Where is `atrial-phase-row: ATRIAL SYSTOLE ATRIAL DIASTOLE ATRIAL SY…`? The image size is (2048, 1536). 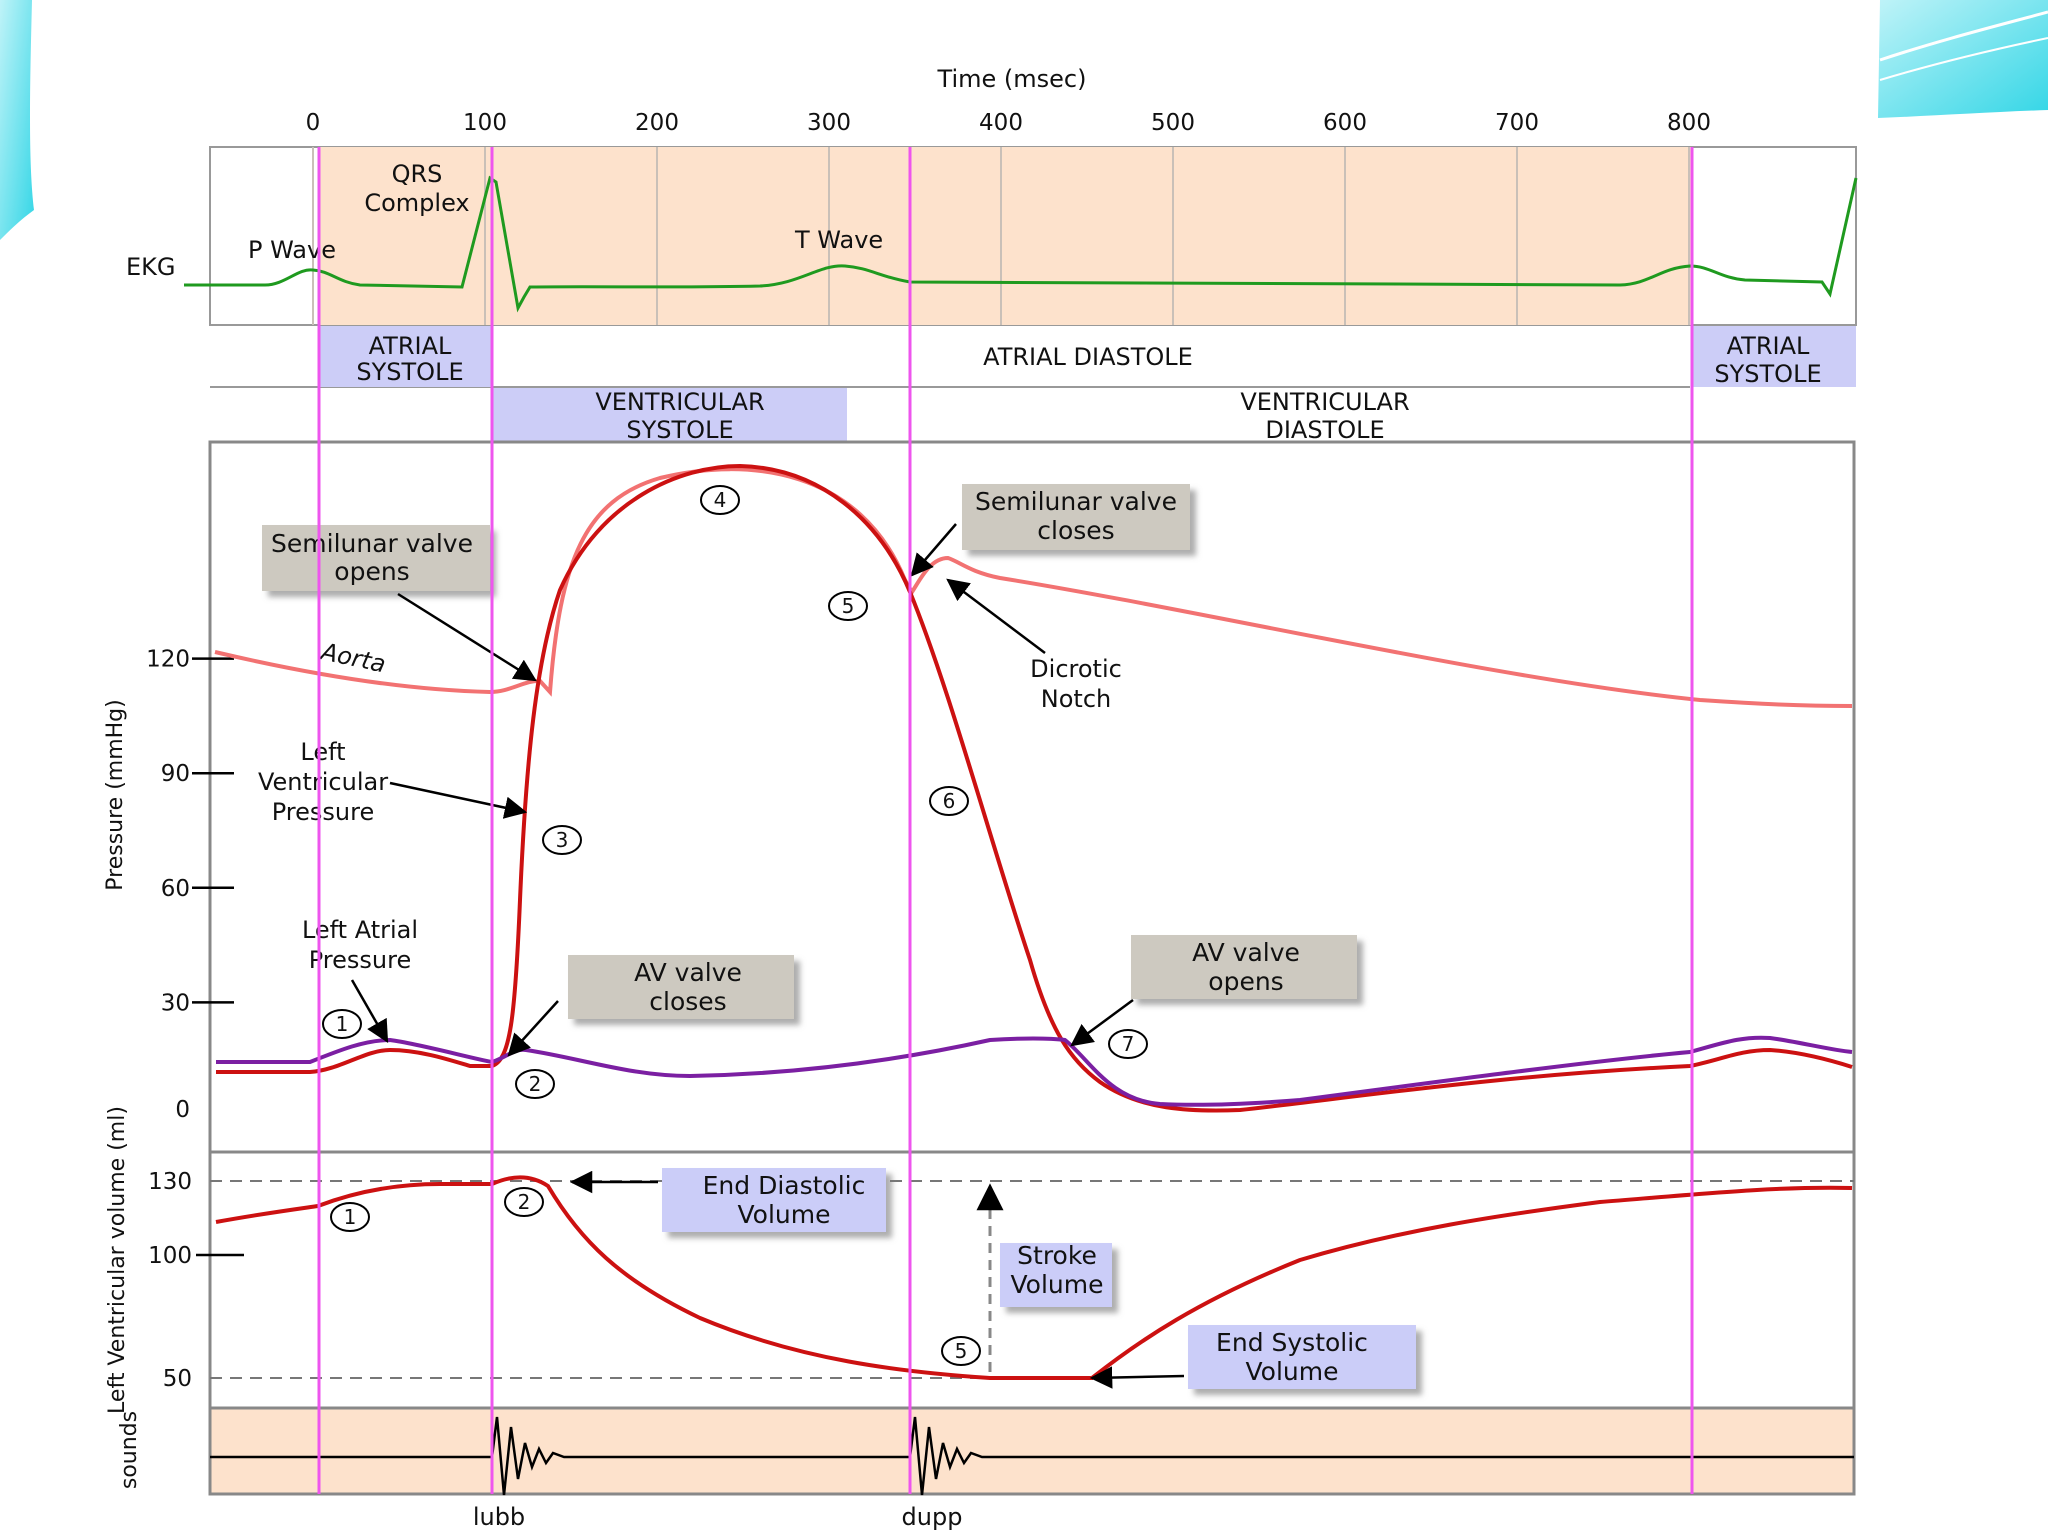
atrial-phase-row: ATRIAL SYSTOLE ATRIAL DIASTOLE ATRIAL SY… is located at coordinates (1033, 357).